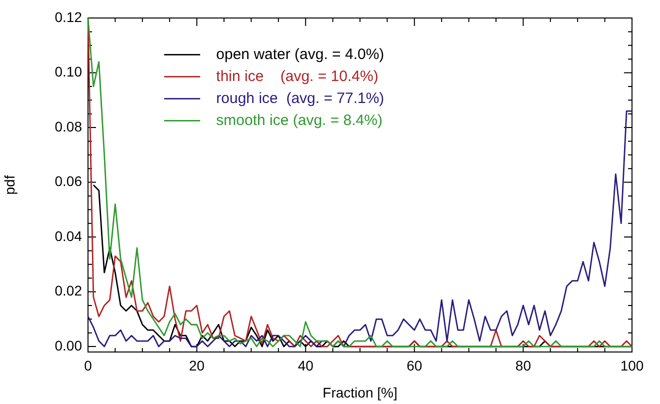 The width and height of the screenshot is (660, 404). What do you see at coordinates (197, 365) in the screenshot?
I see `x-tick-label: 20` at bounding box center [197, 365].